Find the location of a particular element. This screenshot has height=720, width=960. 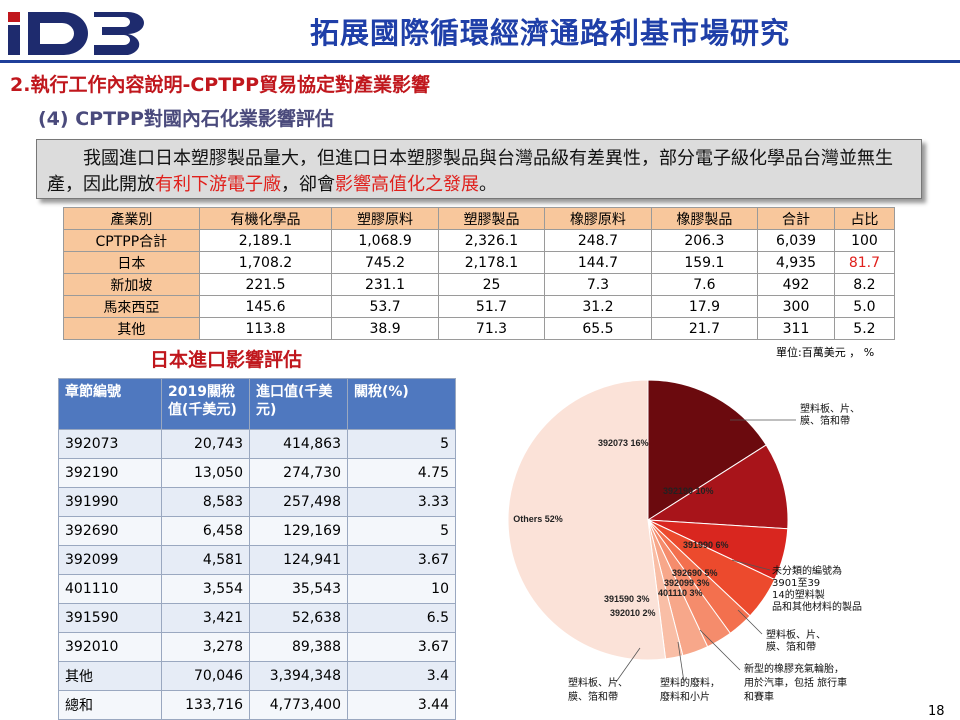

import-cell: 35,543 is located at coordinates (298, 589).